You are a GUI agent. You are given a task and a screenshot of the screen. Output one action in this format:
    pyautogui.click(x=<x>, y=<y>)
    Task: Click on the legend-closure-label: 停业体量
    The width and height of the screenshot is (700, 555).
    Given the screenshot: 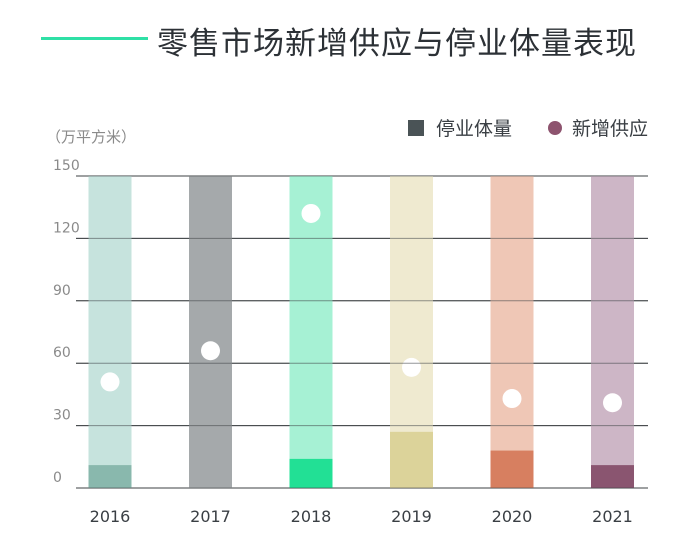 What is the action you would take?
    pyautogui.click(x=474, y=129)
    